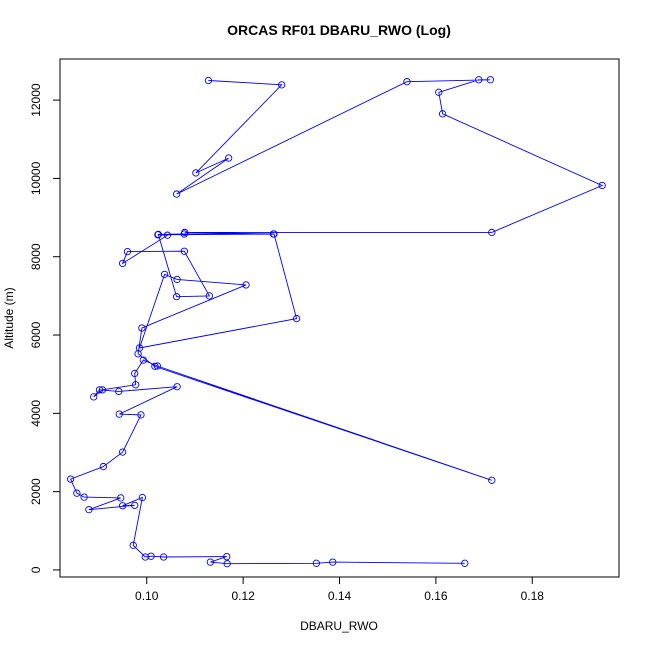  I want to click on y-tick-label: 6000, so click(36, 334).